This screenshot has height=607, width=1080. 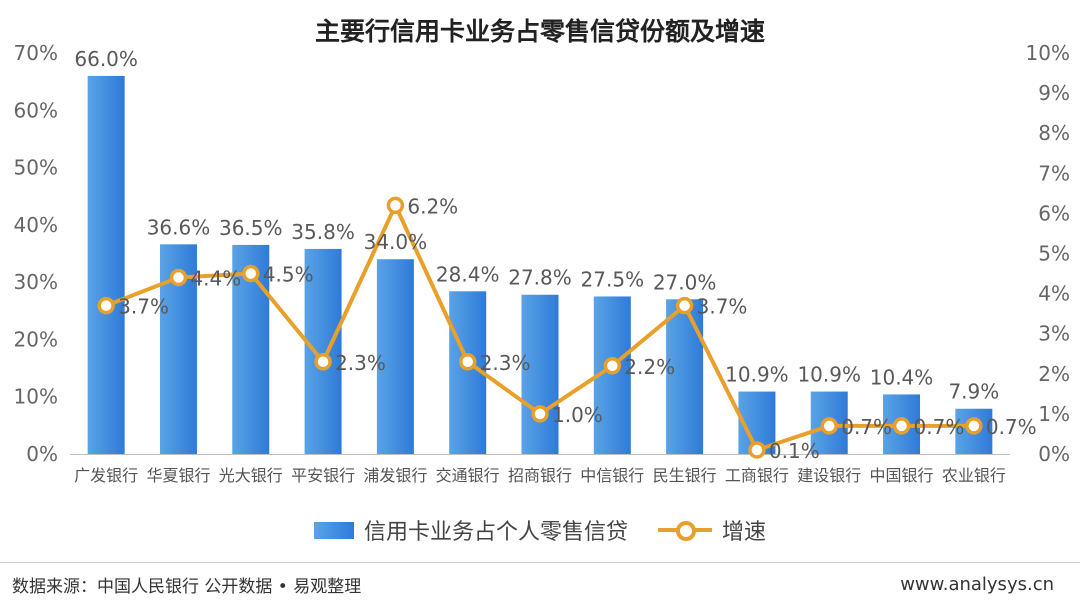 I want to click on y-left-tick-label: 70%, so click(x=36, y=53).